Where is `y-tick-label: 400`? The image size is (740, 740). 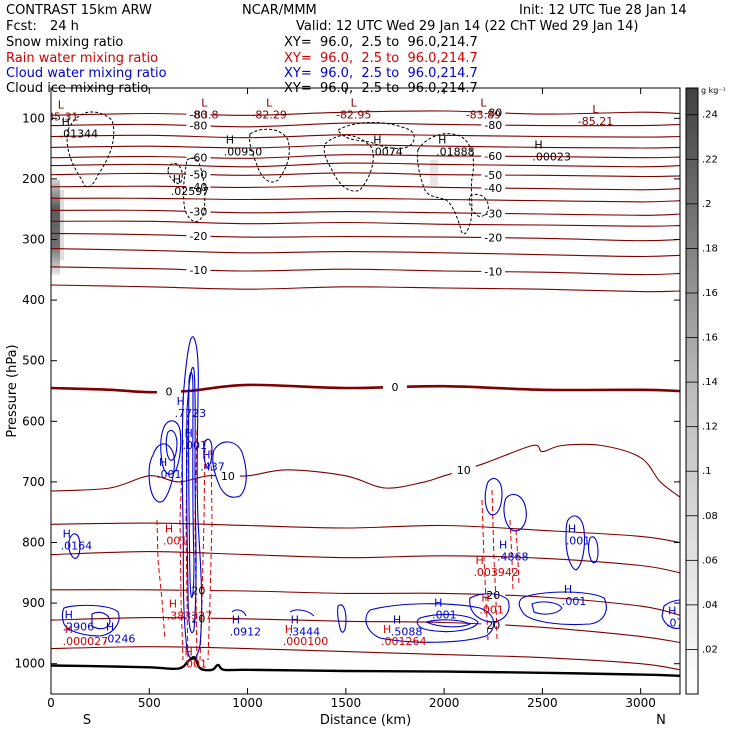
y-tick-label: 400 is located at coordinates (33, 300).